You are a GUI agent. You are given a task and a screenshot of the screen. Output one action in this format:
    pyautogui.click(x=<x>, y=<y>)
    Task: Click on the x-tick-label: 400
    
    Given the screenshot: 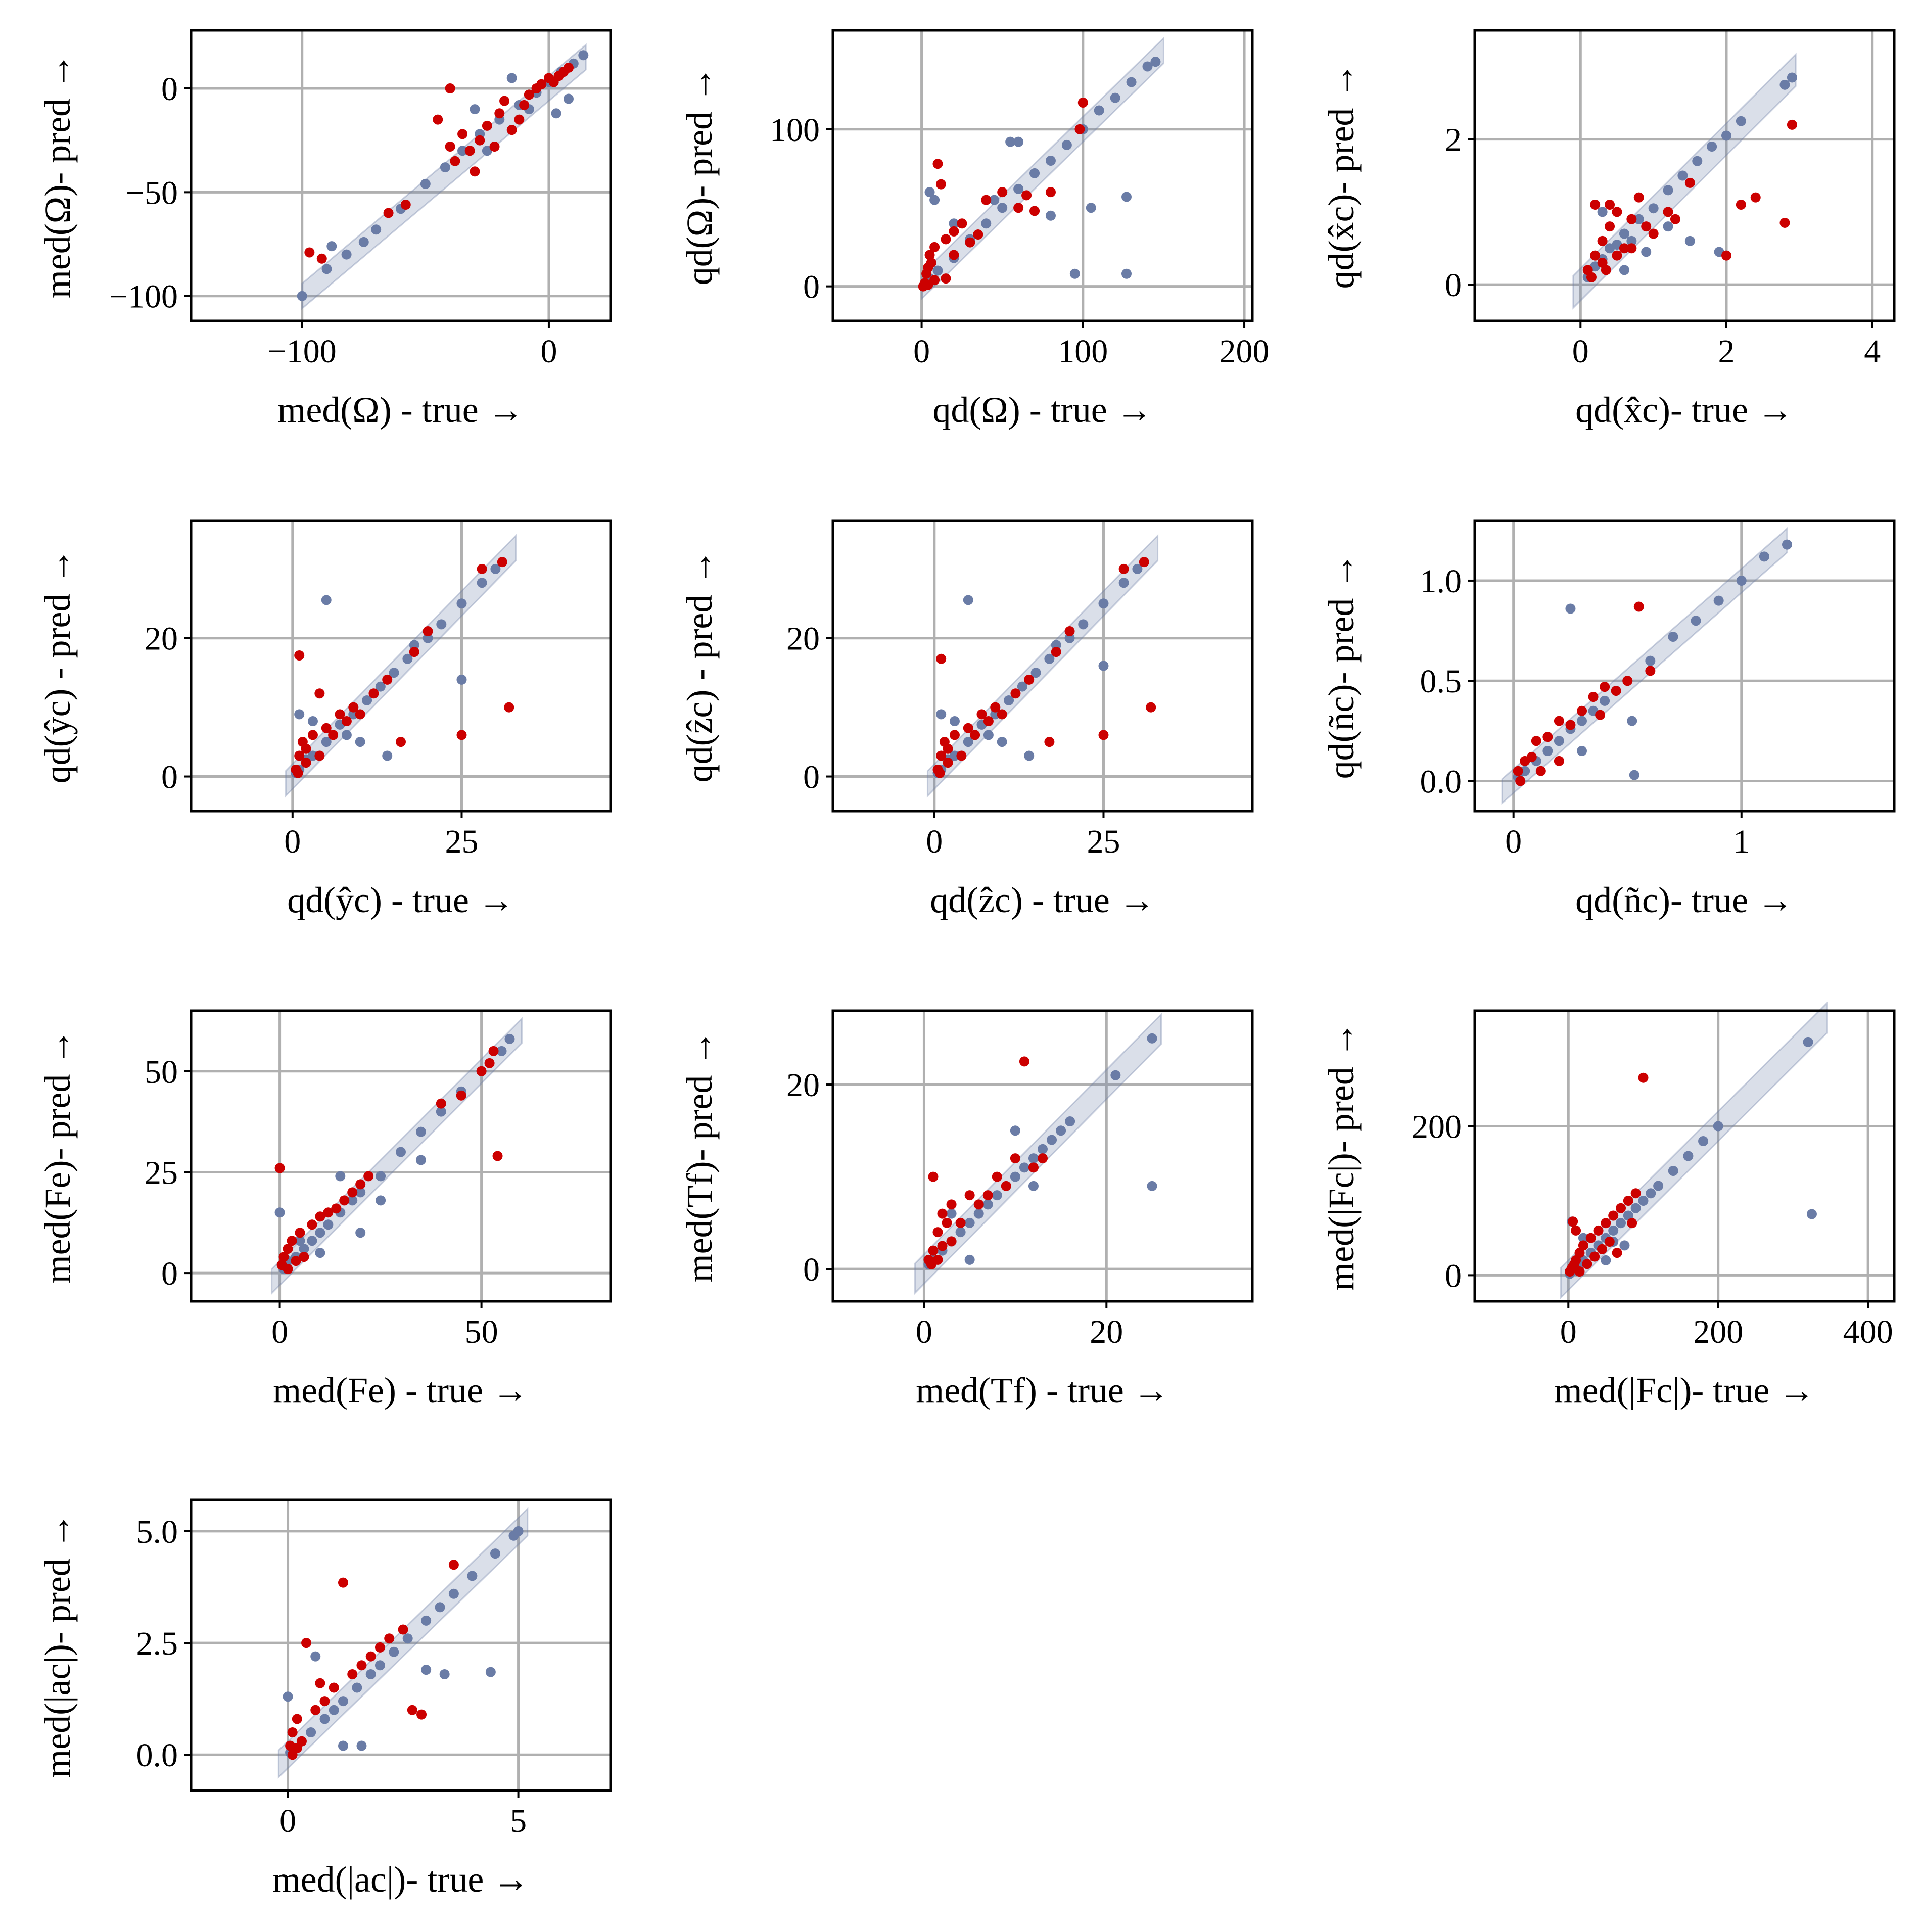 What is the action you would take?
    pyautogui.click(x=1868, y=1331)
    